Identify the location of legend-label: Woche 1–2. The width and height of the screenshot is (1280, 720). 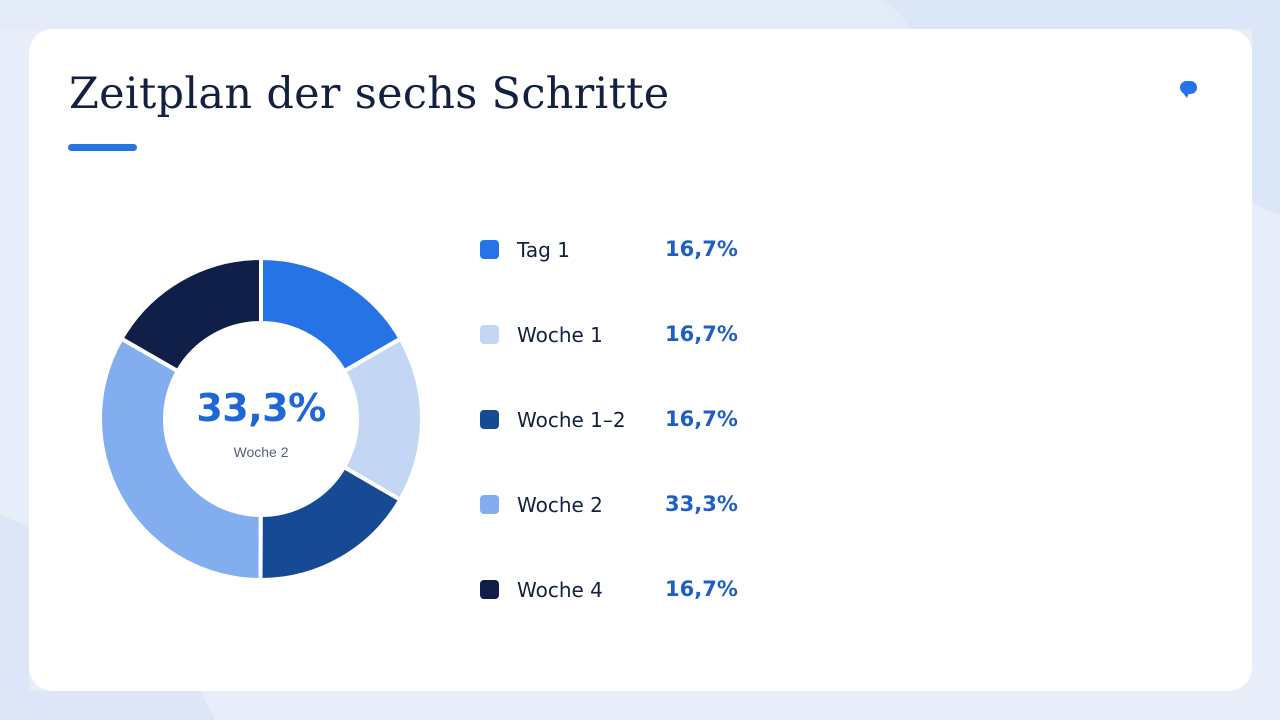
(571, 420).